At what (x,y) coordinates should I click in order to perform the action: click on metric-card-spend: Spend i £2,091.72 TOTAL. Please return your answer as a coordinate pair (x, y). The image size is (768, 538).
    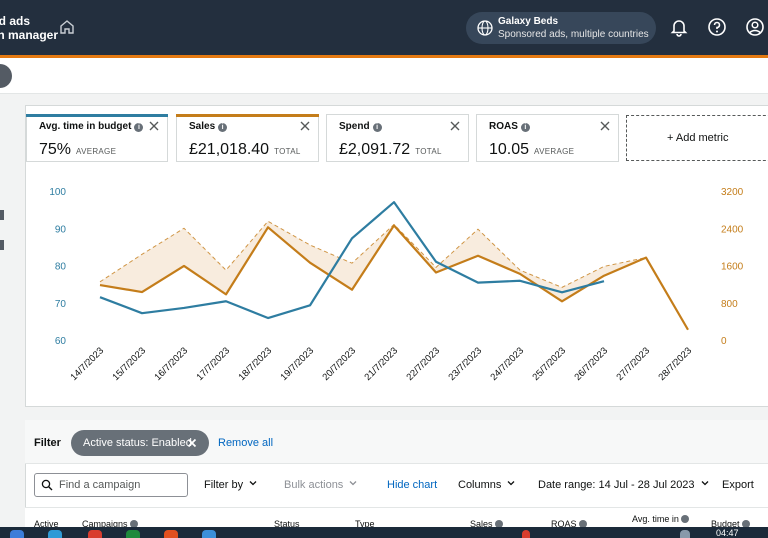
    Looking at the image, I should click on (397, 138).